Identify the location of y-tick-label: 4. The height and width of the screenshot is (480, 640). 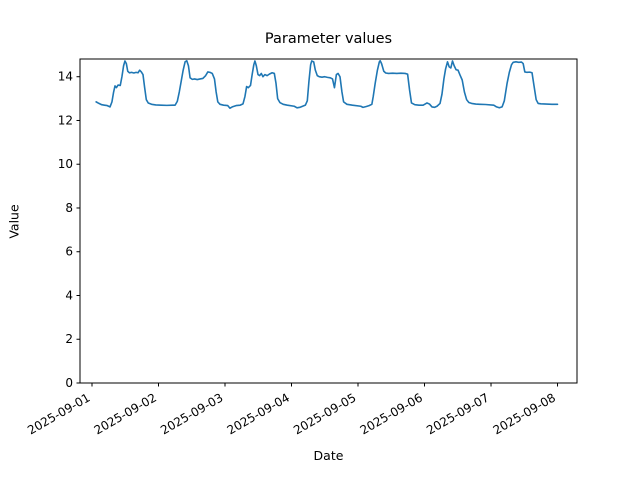
(69, 295).